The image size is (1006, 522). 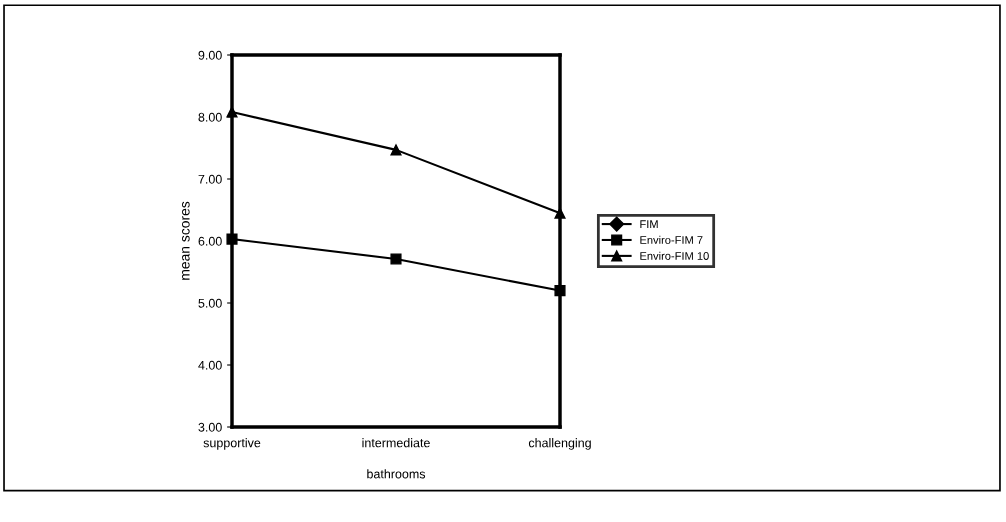 What do you see at coordinates (674, 255) in the screenshot?
I see `legend-label: Enviro-FIM 10` at bounding box center [674, 255].